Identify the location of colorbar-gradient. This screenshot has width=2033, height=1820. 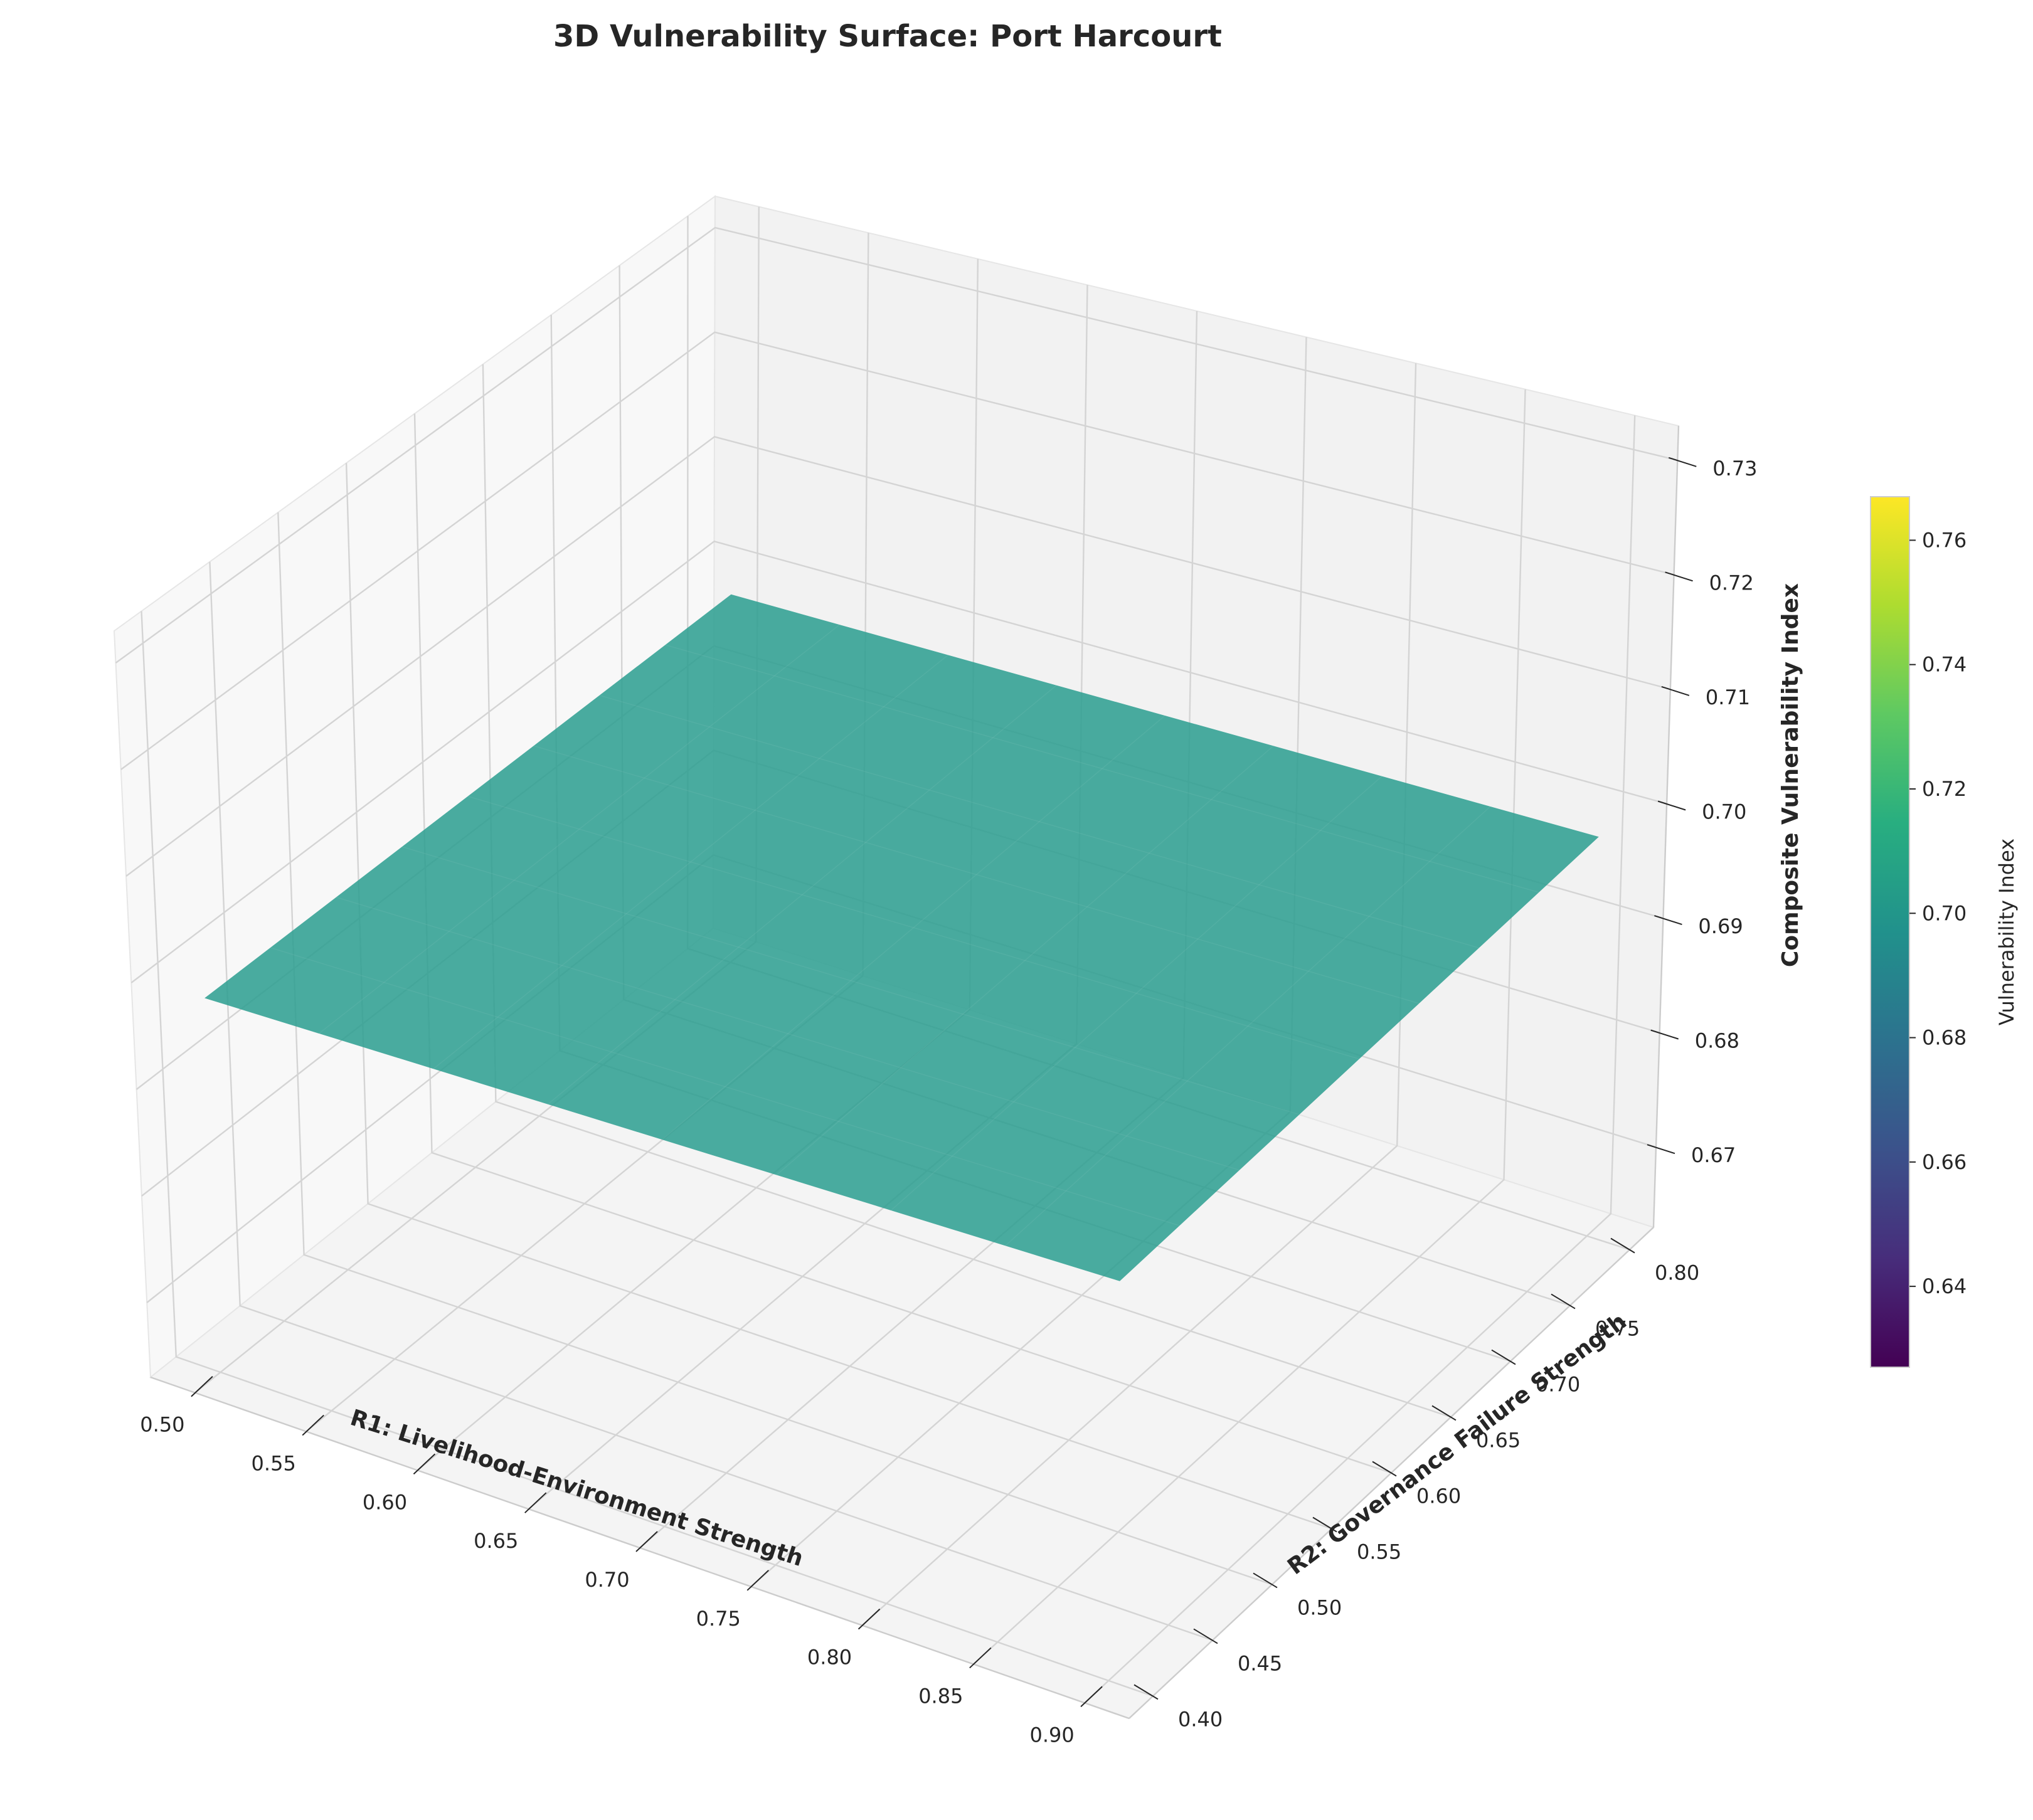
(1890, 932).